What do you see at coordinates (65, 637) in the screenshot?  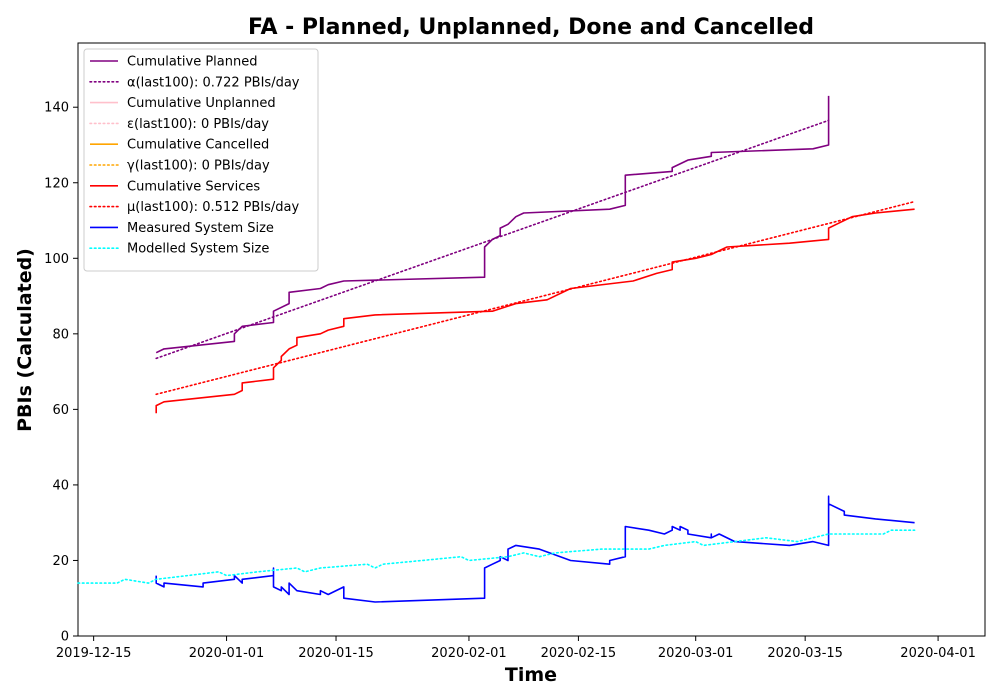 I see `y-tick-label: 0` at bounding box center [65, 637].